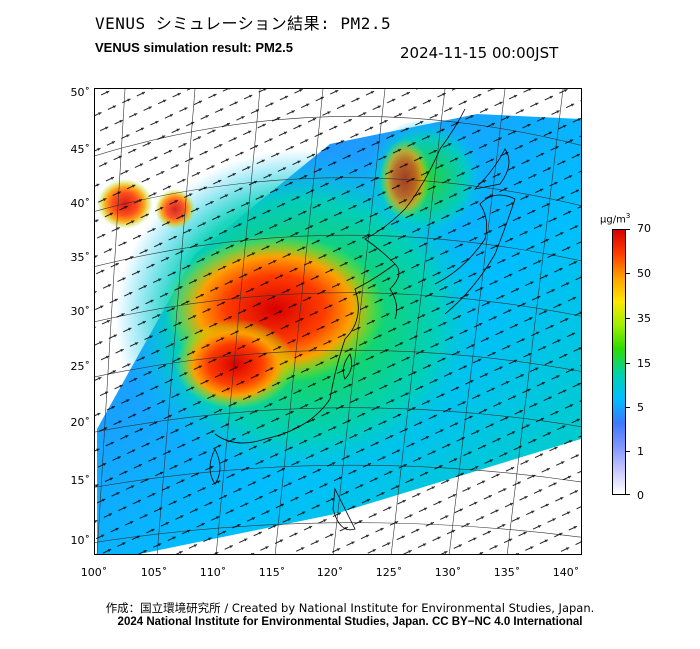 This screenshot has height=649, width=700. I want to click on lon-label-125: 125˚, so click(389, 572).